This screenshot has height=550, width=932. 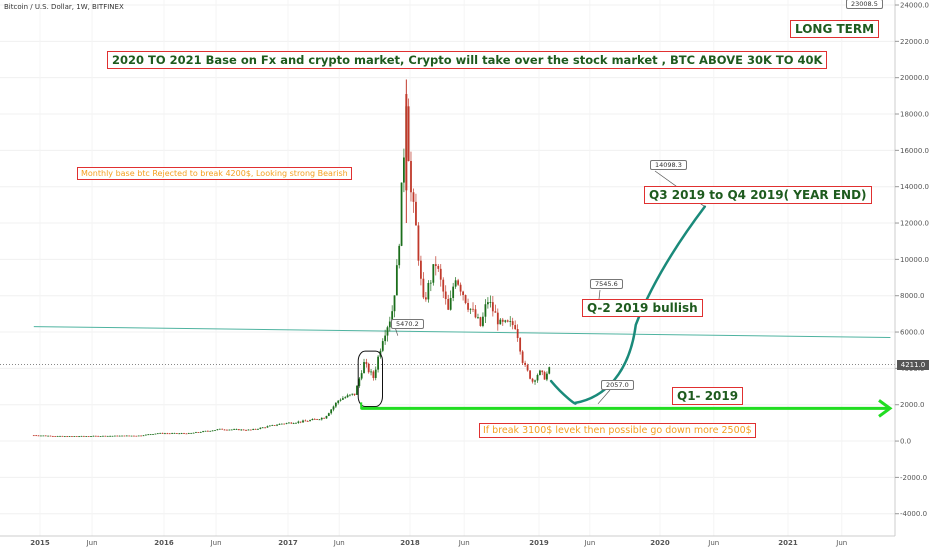 What do you see at coordinates (40, 543) in the screenshot?
I see `x-tick-label: 2015` at bounding box center [40, 543].